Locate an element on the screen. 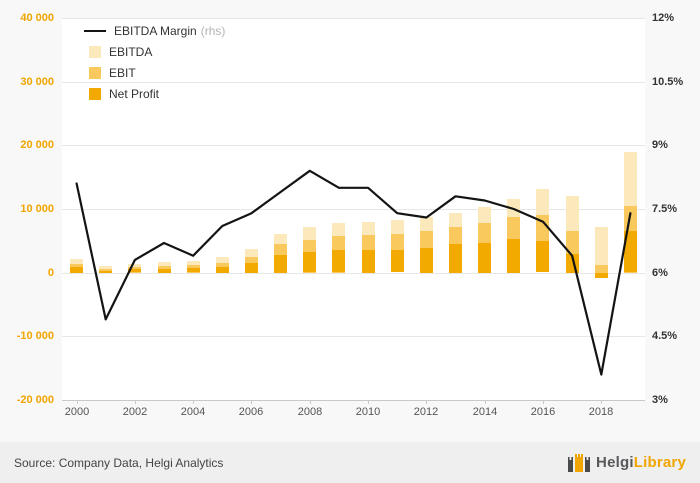 Image resolution: width=700 pixels, height=483 pixels. legend-label: EBIT is located at coordinates (122, 72).